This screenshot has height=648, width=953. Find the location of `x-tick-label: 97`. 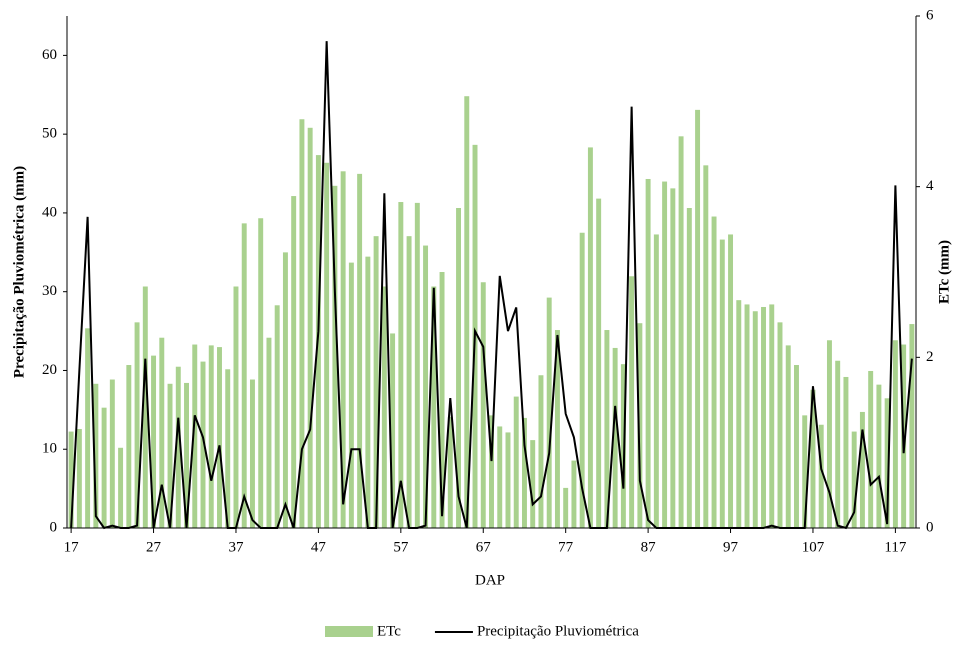

x-tick-label: 97 is located at coordinates (731, 547).